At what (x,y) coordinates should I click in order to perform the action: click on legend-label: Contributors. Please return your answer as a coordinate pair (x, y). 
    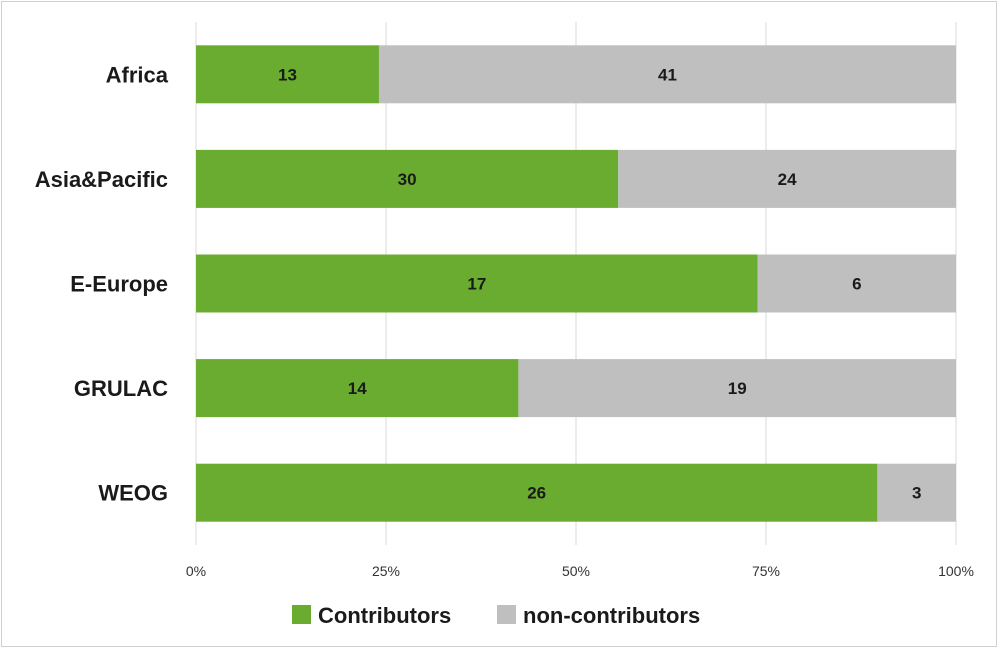
    Looking at the image, I should click on (384, 615).